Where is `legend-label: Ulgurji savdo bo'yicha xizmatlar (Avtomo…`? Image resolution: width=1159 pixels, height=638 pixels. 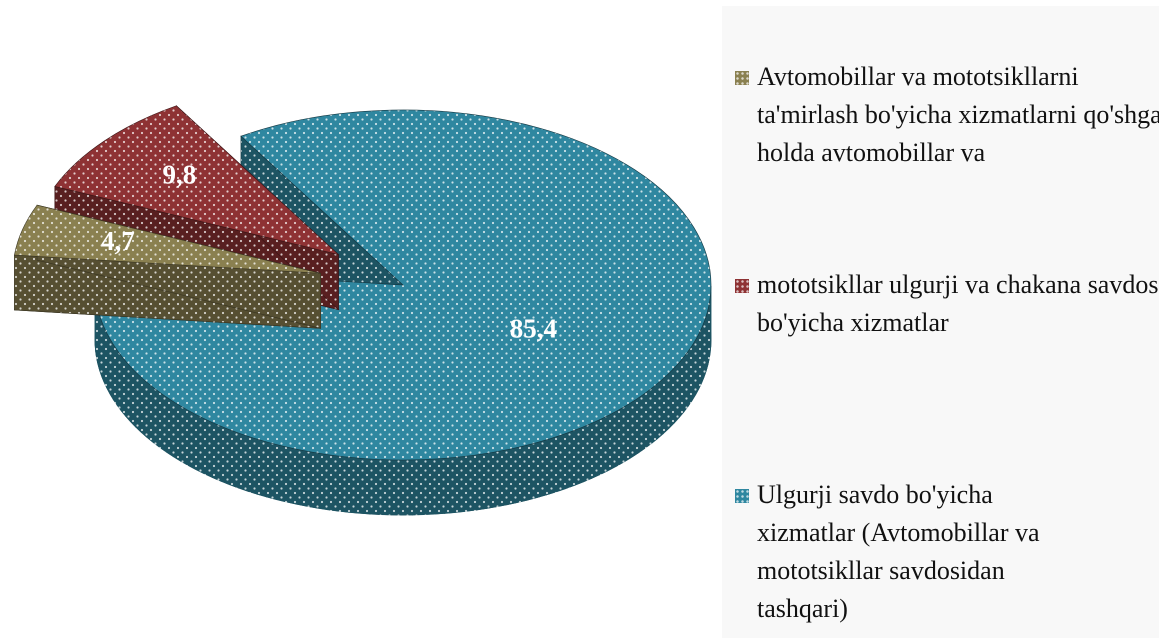 legend-label: Ulgurji savdo bo'yicha xizmatlar (Avtomo… is located at coordinates (898, 551).